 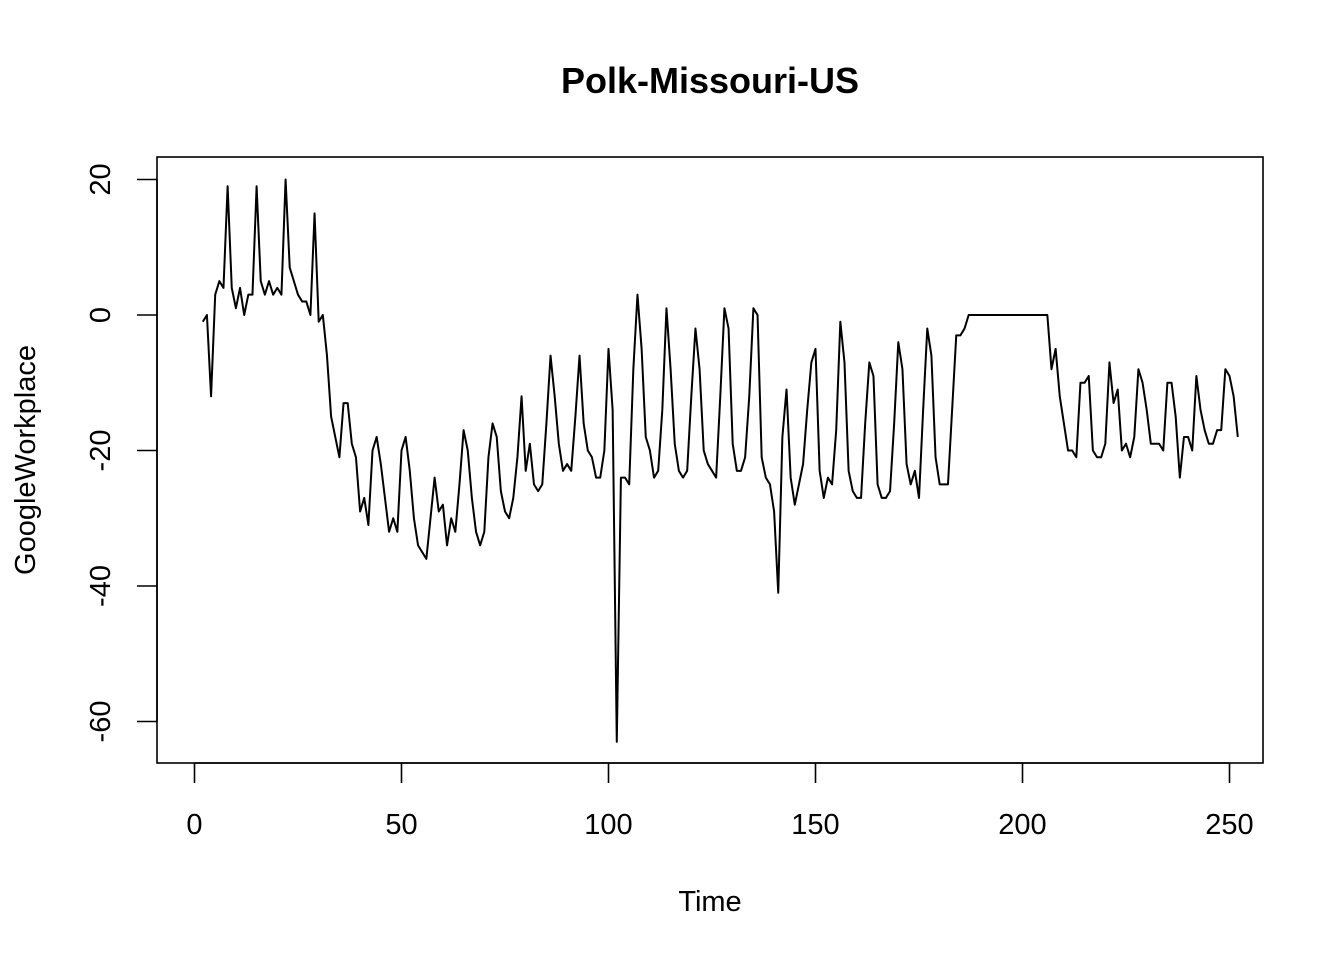 What do you see at coordinates (709, 902) in the screenshot?
I see `x-axis-label: Time` at bounding box center [709, 902].